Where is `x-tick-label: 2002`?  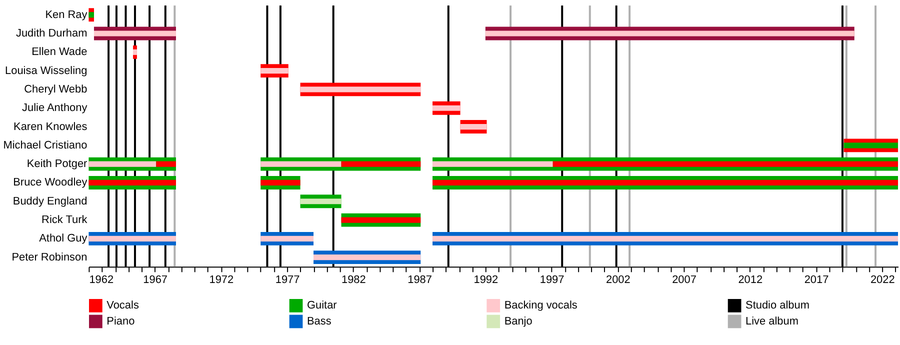
x-tick-label: 2002 is located at coordinates (618, 280).